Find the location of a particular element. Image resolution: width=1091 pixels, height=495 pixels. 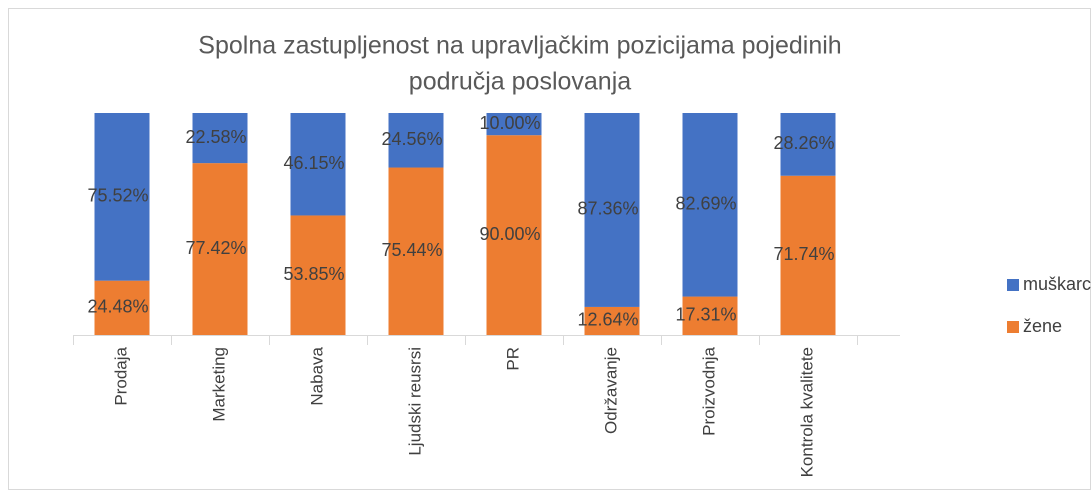

x-tick-label: Nabava is located at coordinates (316, 375).